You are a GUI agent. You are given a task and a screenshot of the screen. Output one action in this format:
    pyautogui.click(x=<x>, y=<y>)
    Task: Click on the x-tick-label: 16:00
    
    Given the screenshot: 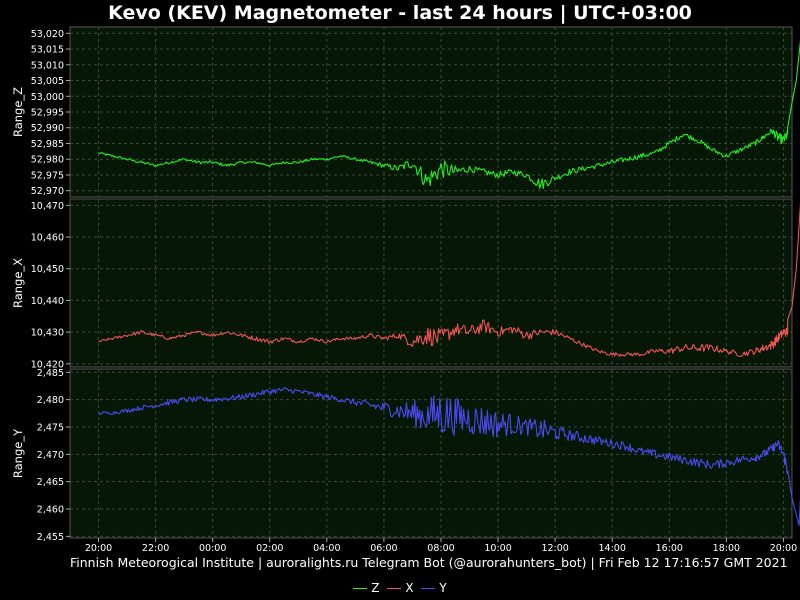 What is the action you would take?
    pyautogui.click(x=669, y=548)
    